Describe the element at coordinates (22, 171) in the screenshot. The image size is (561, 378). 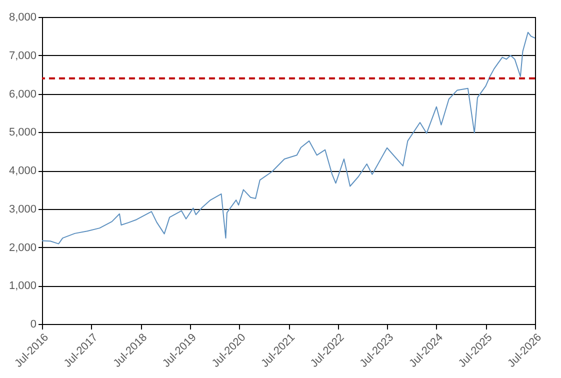
I see `y-tick-label: 4,000` at that location.